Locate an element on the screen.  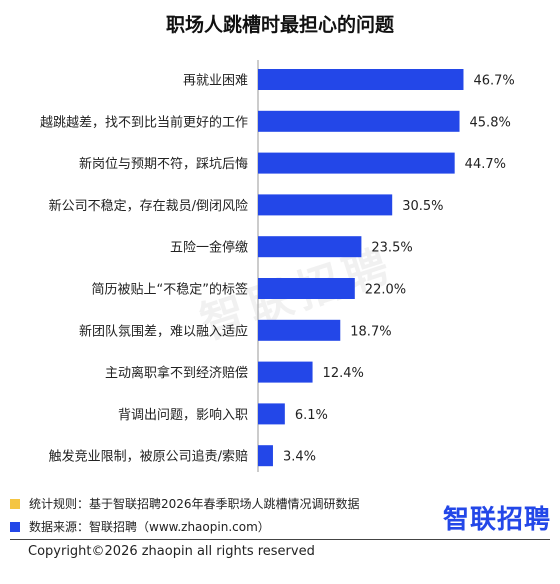
value-label: 46.7% is located at coordinates (493, 81).